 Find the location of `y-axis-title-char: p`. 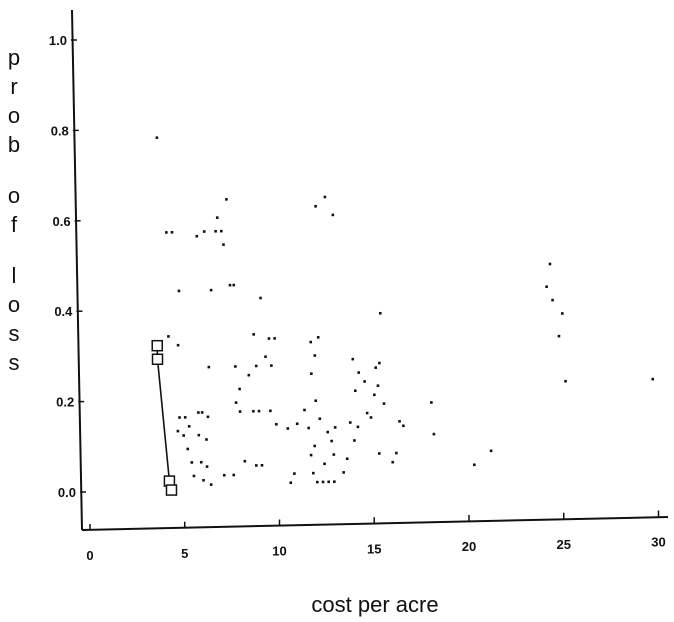

y-axis-title-char: p is located at coordinates (14, 57).